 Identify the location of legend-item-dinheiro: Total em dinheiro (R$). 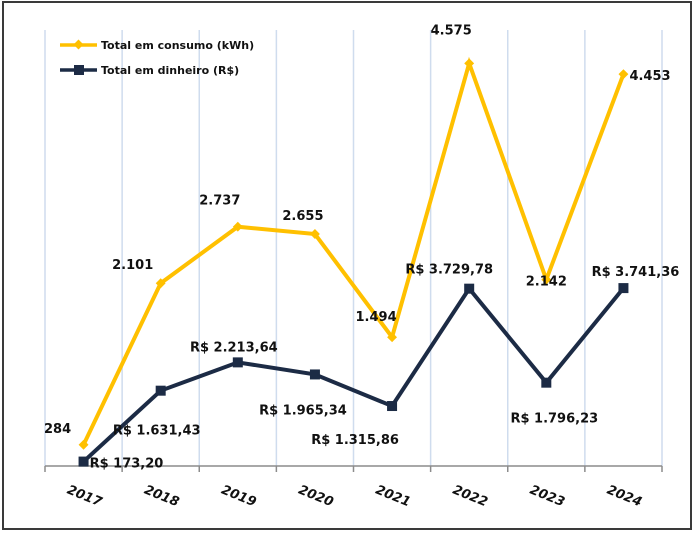
(149, 70).